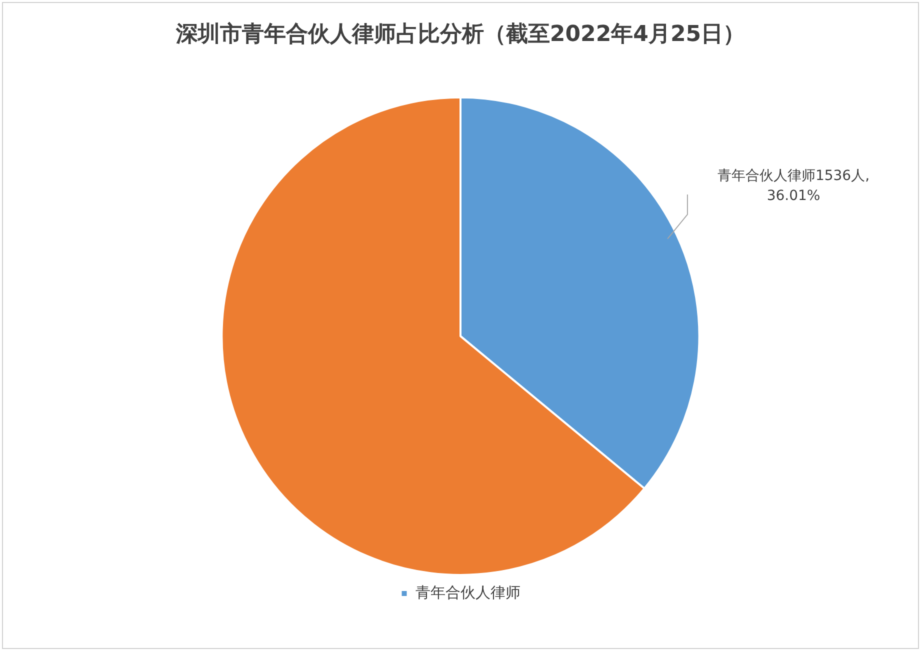 Image resolution: width=921 pixels, height=651 pixels. I want to click on chart-title: 深圳市青年合伙人律师占比分析（截至2022年4月25日）, so click(460, 33).